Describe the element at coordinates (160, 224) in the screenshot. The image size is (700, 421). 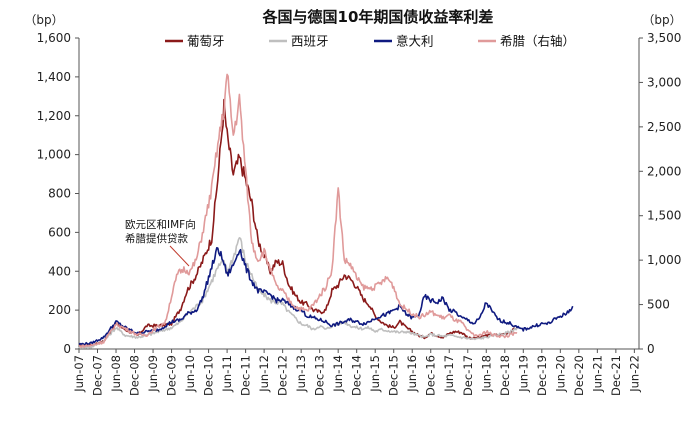
I see `annotation-text: 欧元区和IMF向` at that location.